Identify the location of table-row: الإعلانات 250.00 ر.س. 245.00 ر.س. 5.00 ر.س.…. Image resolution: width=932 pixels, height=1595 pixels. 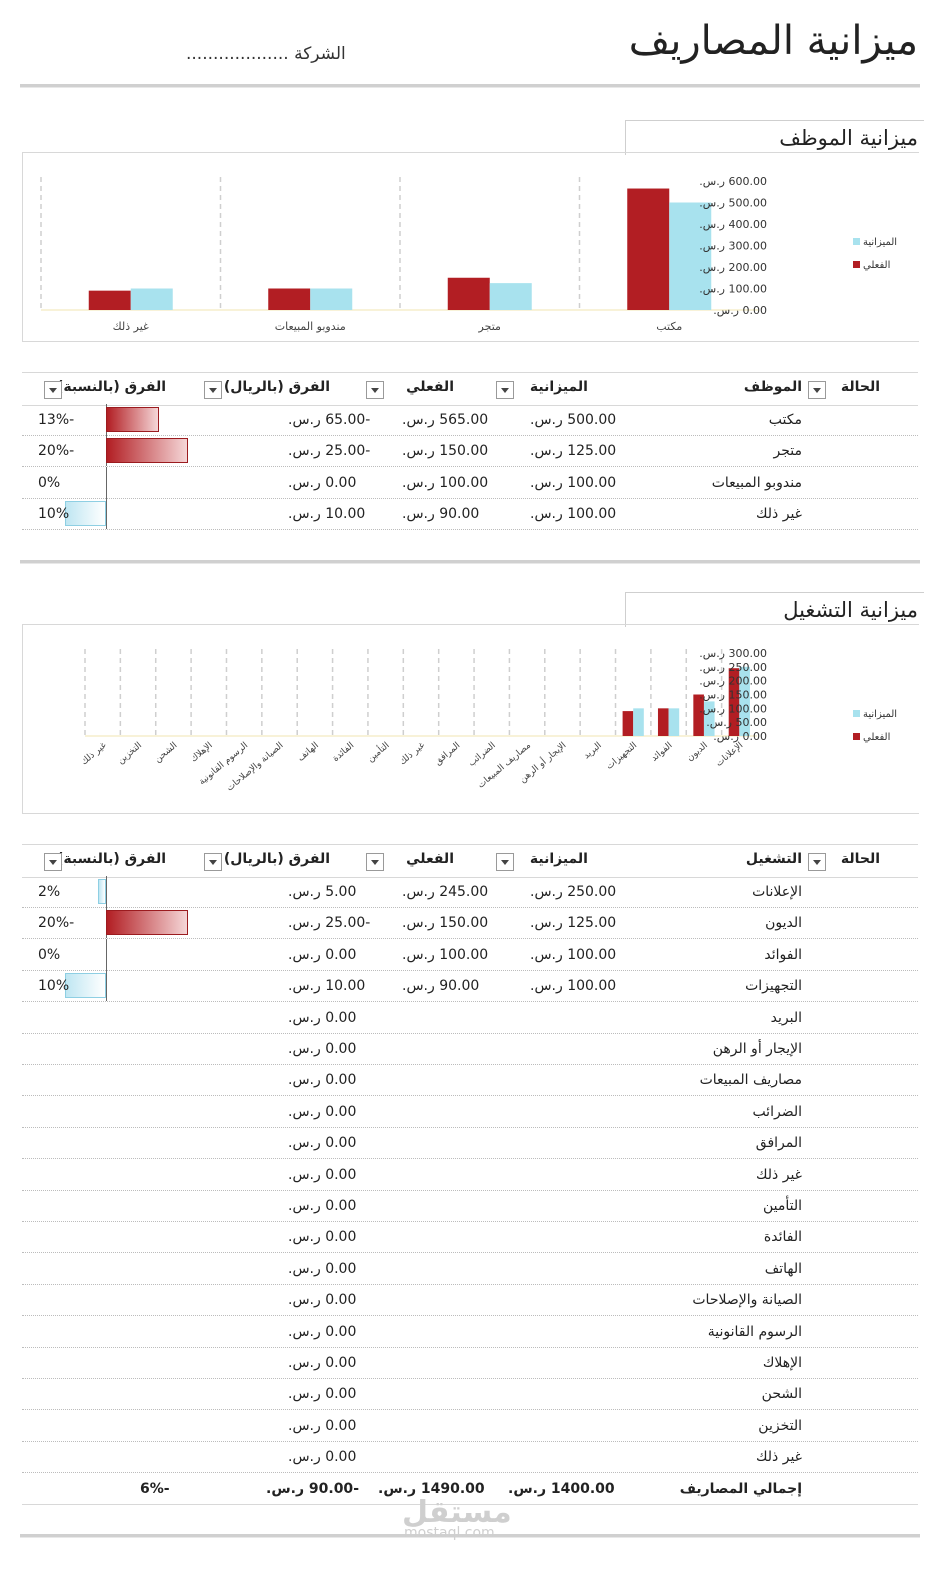
(470, 892).